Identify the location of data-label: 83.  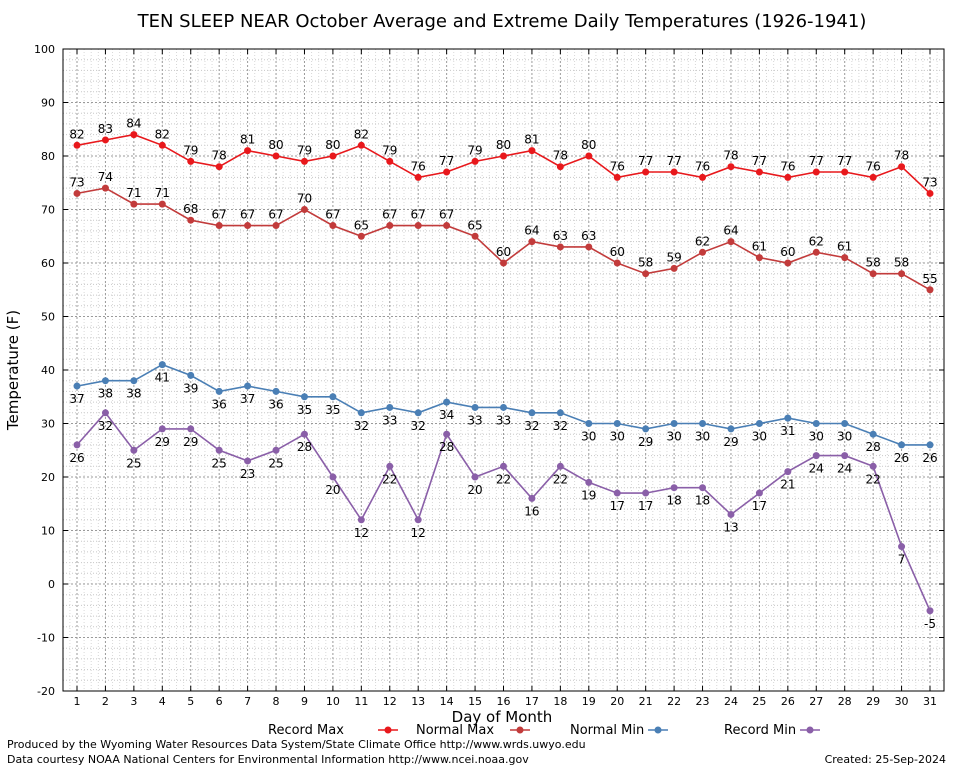
(105, 129).